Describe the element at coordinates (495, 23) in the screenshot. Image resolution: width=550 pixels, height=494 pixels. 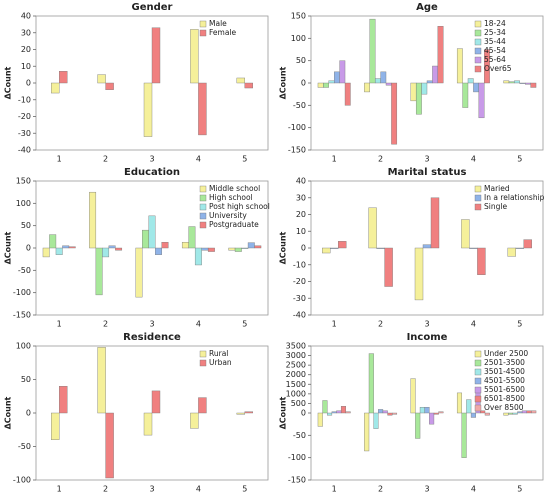
I see `legend-label: 18-24` at that location.